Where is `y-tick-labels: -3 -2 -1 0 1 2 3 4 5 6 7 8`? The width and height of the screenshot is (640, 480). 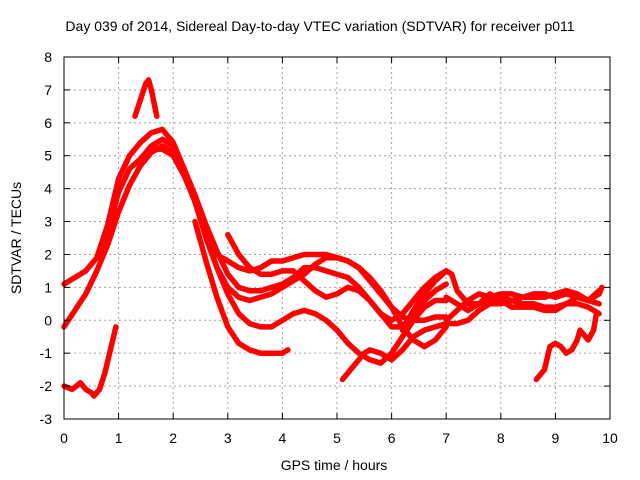
y-tick-labels: -3 -2 -1 0 1 2 3 4 5 6 7 8 is located at coordinates (46, 238).